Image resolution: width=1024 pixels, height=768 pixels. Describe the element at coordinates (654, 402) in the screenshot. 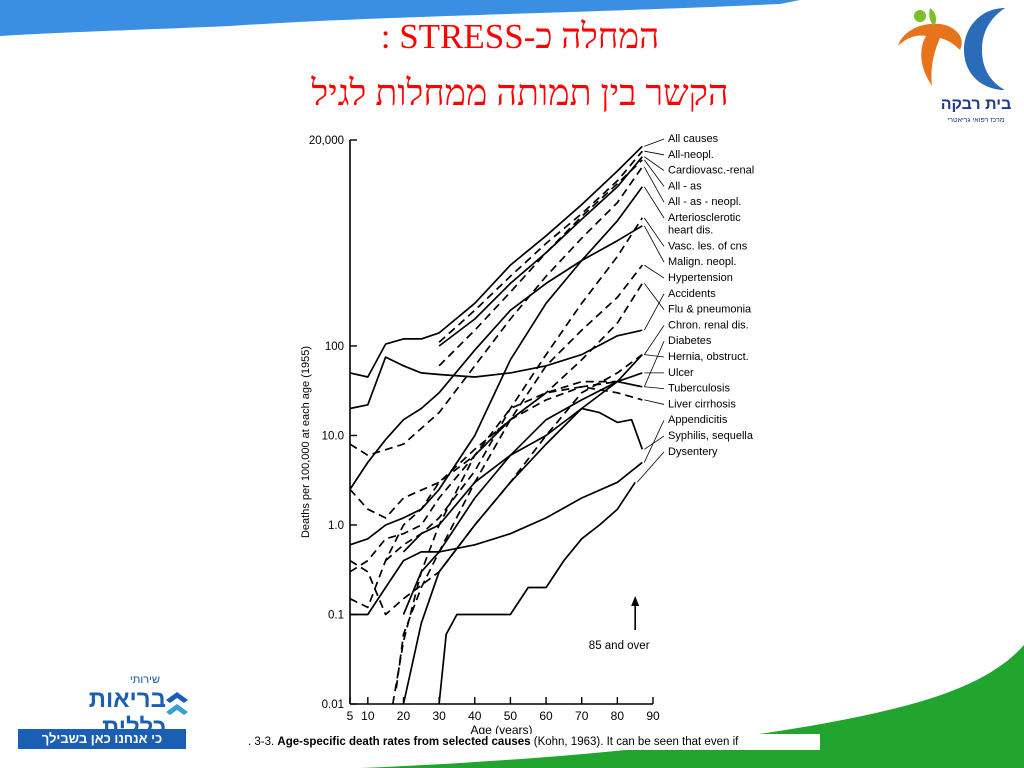

I see `legend-leader-liver-cirrhosis` at that location.